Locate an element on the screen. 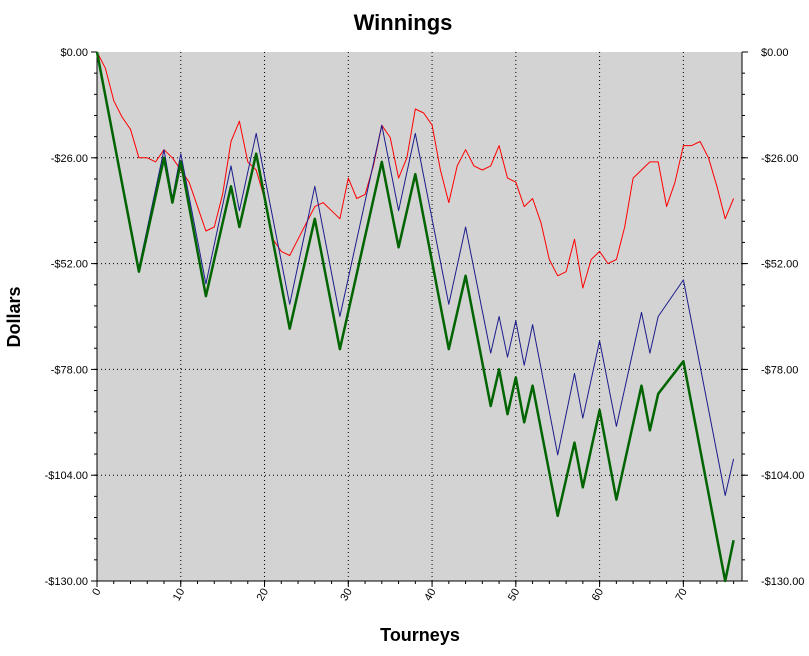  x-tick-label: 20 is located at coordinates (263, 595).